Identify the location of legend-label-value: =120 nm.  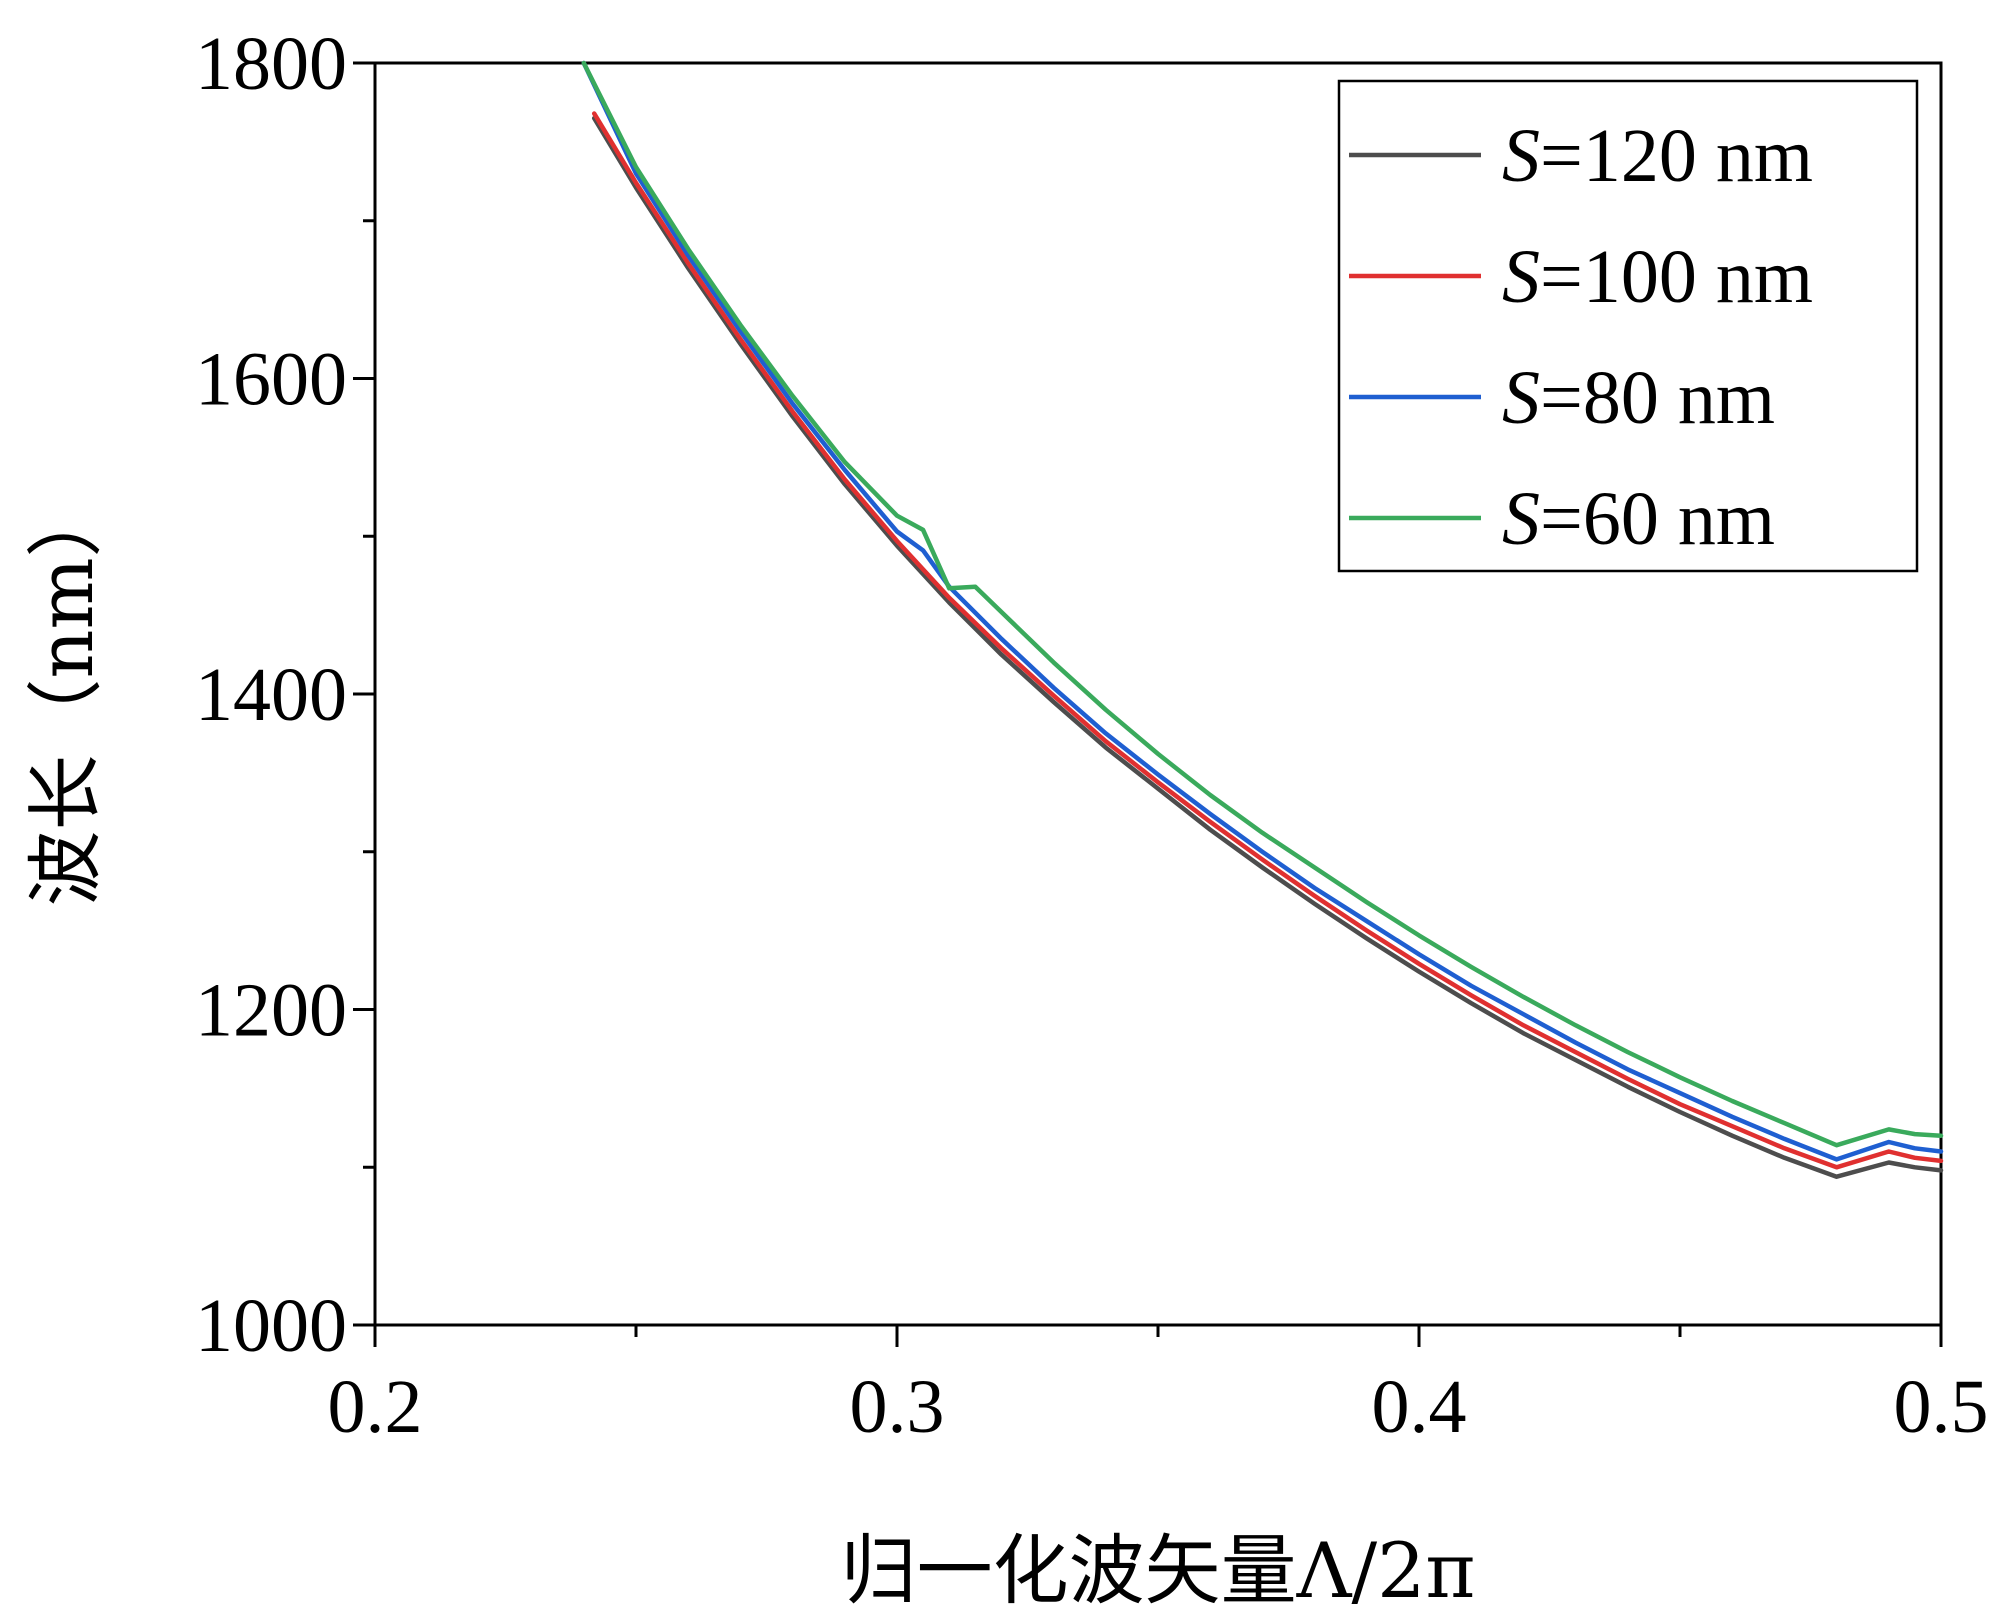
(1676, 156).